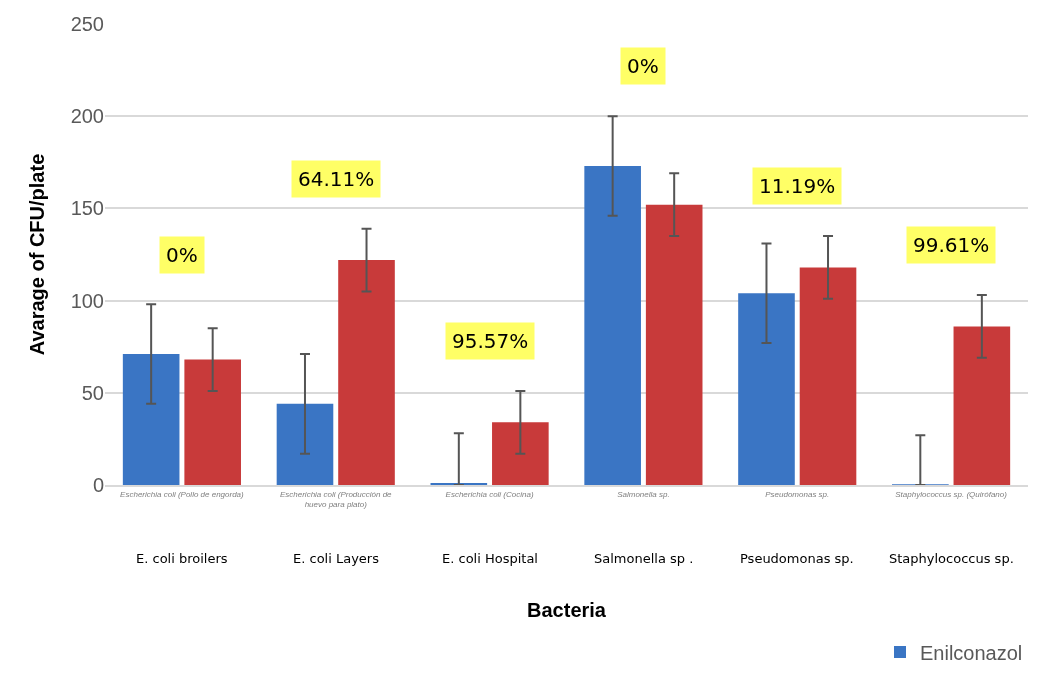 The height and width of the screenshot is (683, 1040). What do you see at coordinates (490, 558) in the screenshot?
I see `text: E. coli Hospital` at bounding box center [490, 558].